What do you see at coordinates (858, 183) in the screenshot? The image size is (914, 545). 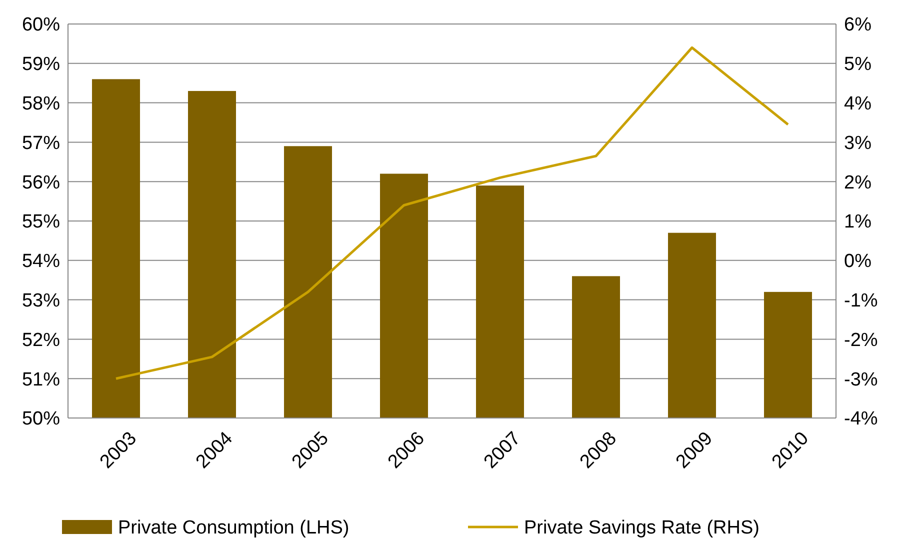 I see `y2-tick-label: 2%` at bounding box center [858, 183].